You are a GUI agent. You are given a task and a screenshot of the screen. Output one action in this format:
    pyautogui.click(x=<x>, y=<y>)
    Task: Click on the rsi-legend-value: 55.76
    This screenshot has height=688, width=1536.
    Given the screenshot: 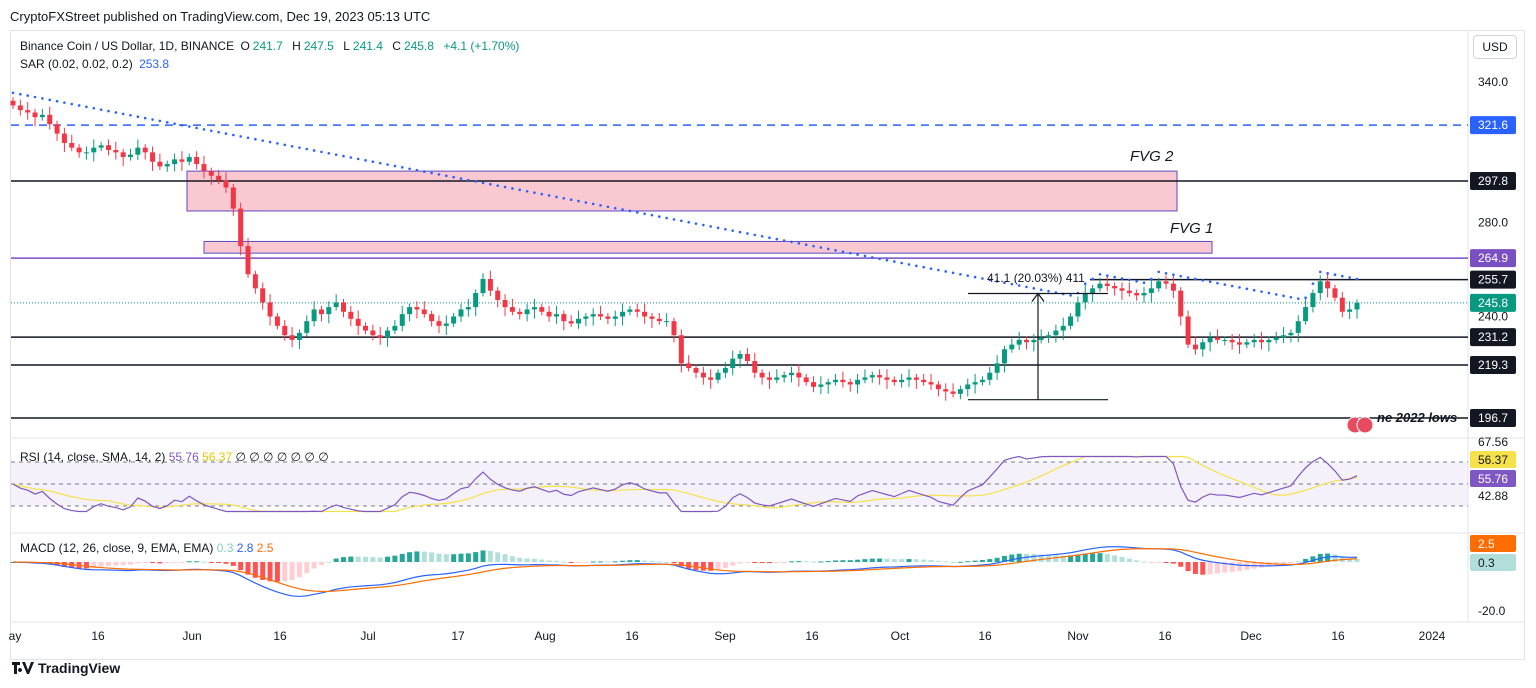 What is the action you would take?
    pyautogui.click(x=183, y=457)
    